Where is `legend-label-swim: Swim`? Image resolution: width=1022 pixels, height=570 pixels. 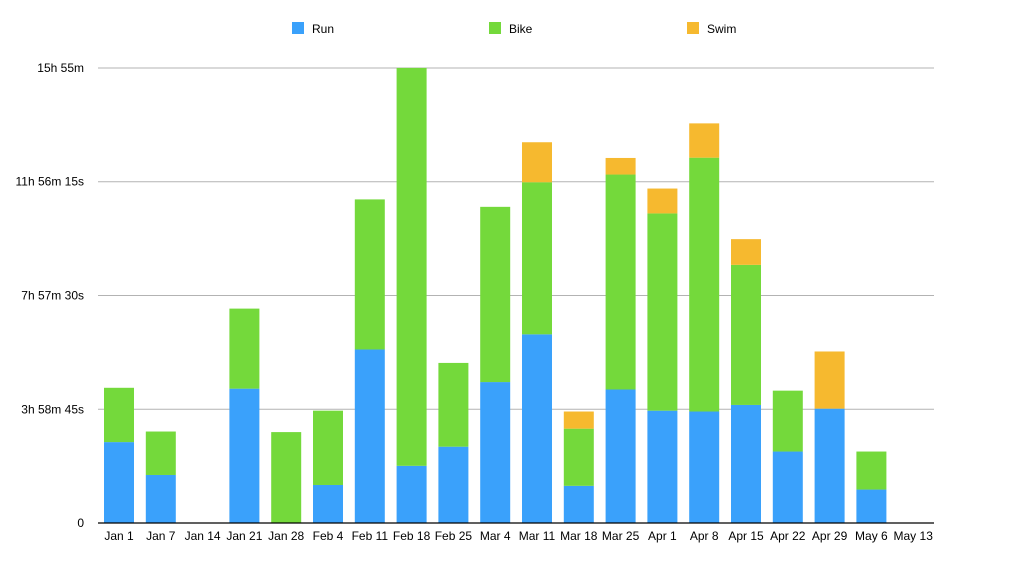
legend-label-swim: Swim is located at coordinates (721, 29).